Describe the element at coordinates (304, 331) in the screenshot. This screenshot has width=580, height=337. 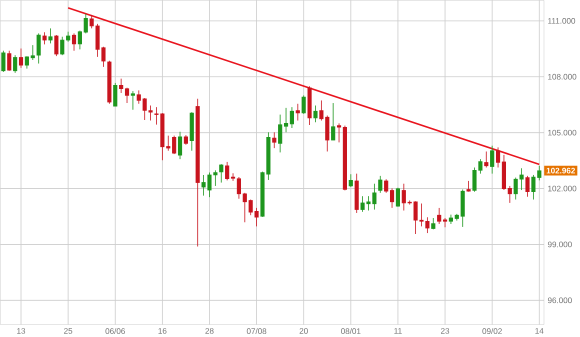
I see `x-tick-label: 20` at that location.